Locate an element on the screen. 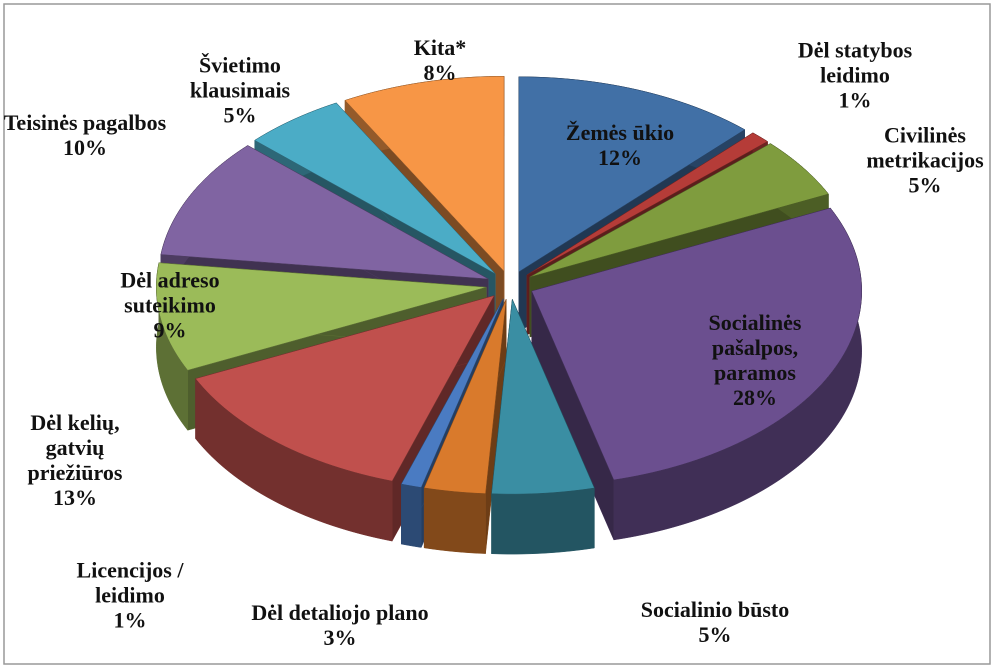 This screenshot has height=668, width=994. data-label: Dėl adreso suteikimo 9% is located at coordinates (170, 305).